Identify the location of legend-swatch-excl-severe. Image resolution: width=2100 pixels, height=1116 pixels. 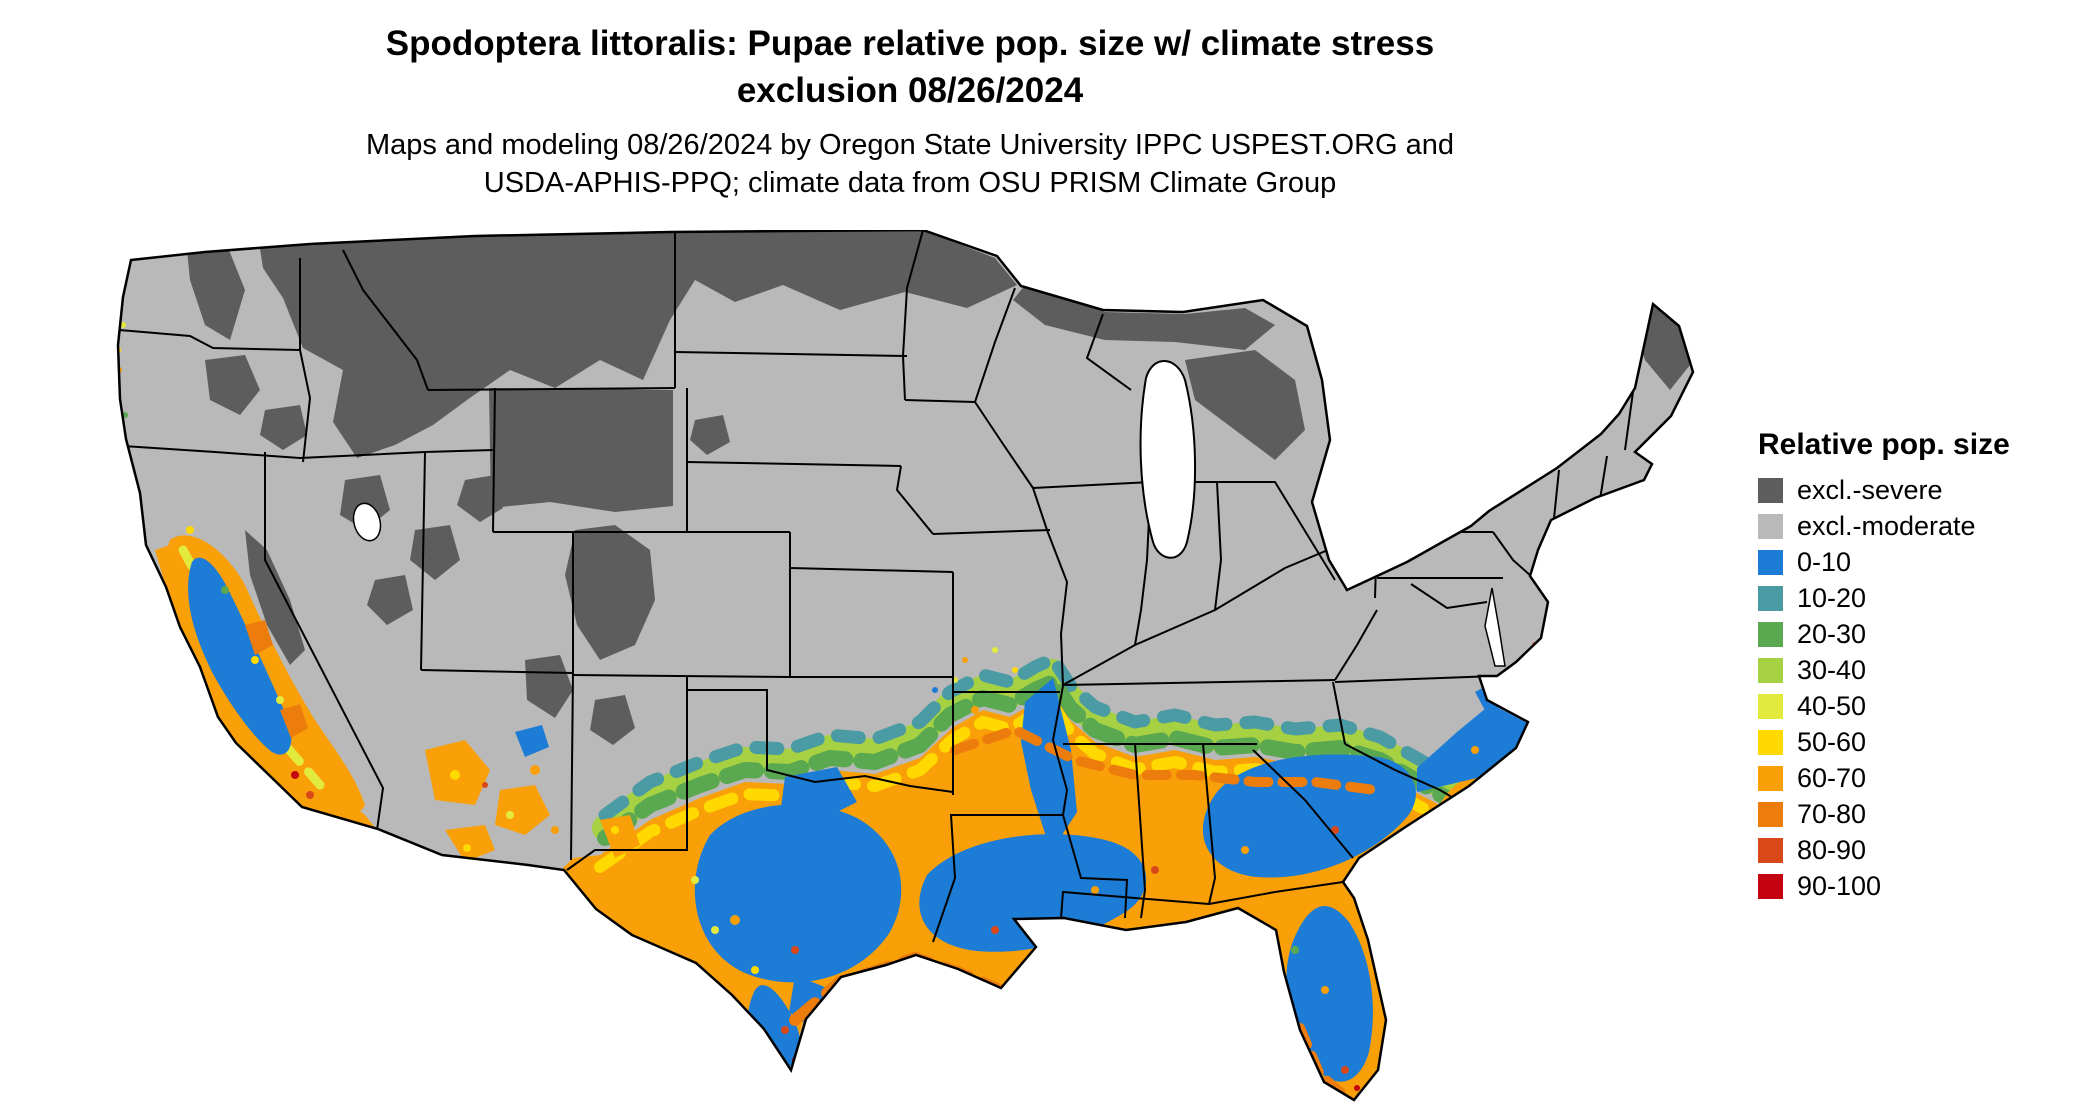
(1770, 490).